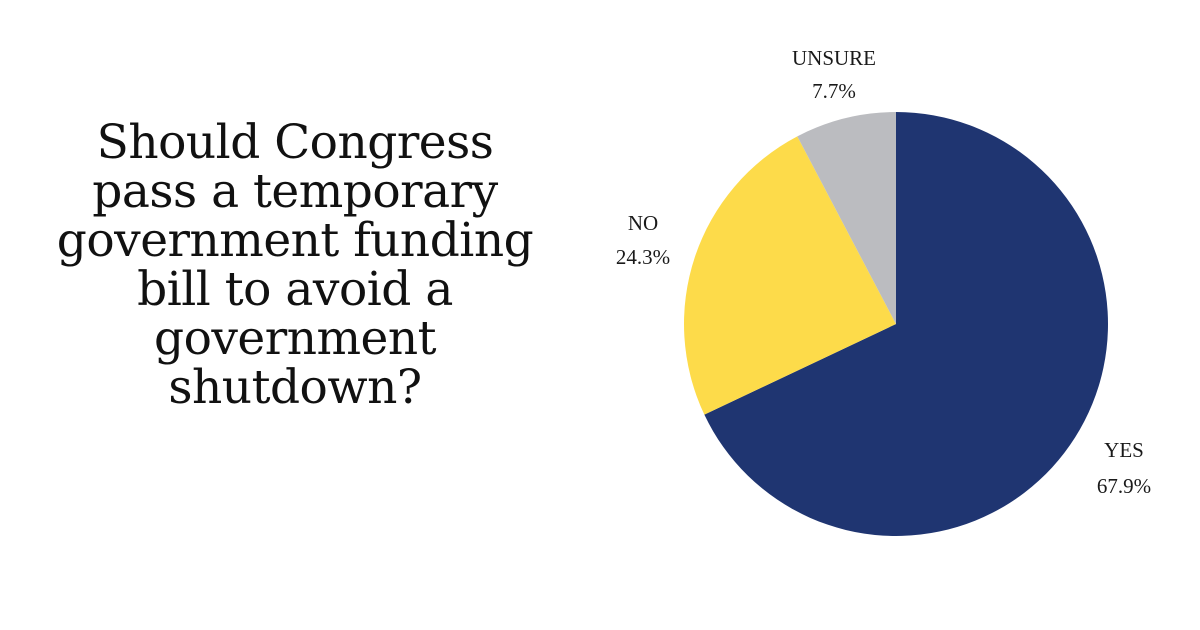 The height and width of the screenshot is (630, 1200). I want to click on slice-label-yes-value: 67.9%, so click(1124, 486).